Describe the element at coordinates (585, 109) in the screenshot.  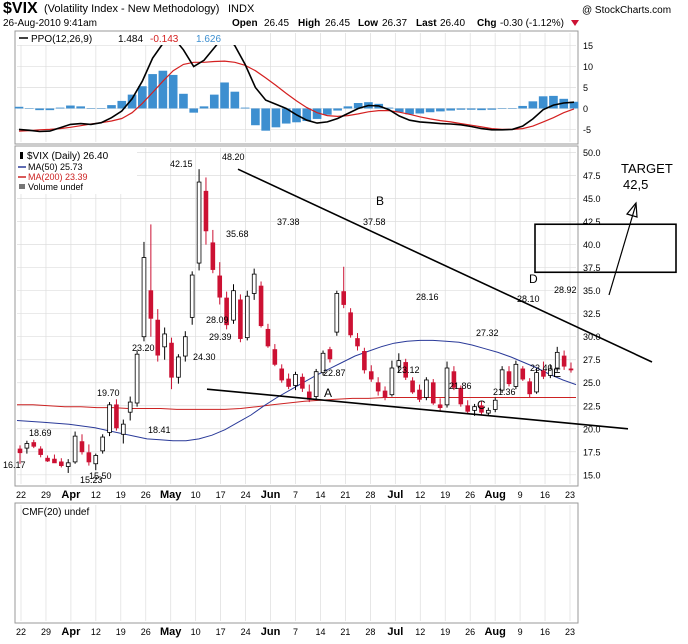
I see `ppo-tick-label: 0` at that location.